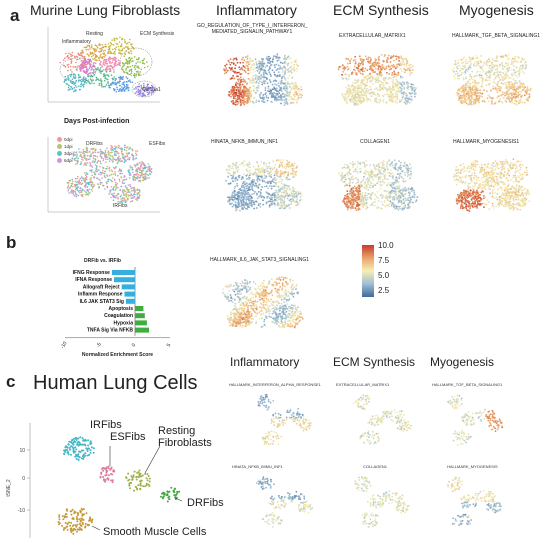  I want to click on days-label-esfibs: ESFibs, so click(157, 144).